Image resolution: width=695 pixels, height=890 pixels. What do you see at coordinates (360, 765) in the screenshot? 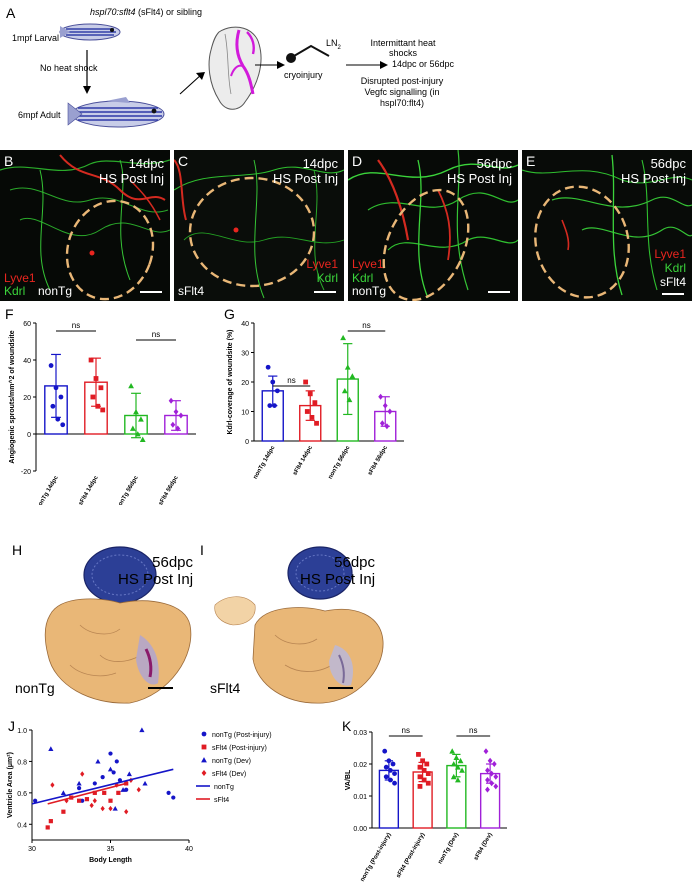
I see `y-tick-label: 0.02` at bounding box center [360, 765].